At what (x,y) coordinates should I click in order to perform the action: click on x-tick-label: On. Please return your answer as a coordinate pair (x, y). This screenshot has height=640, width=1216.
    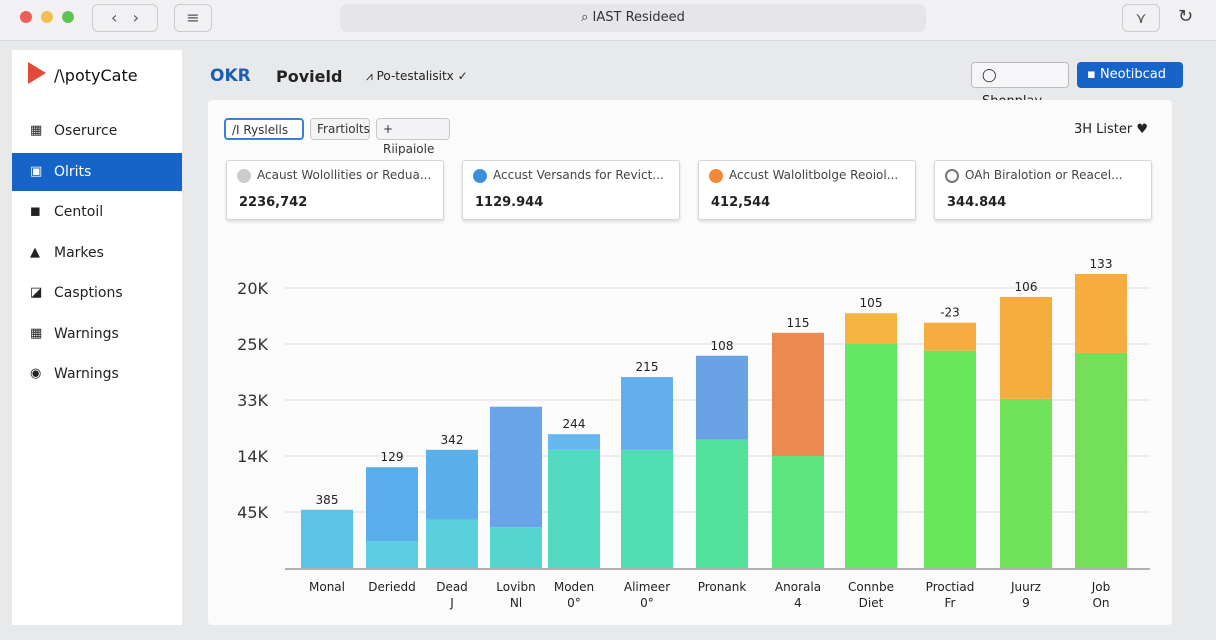
    Looking at the image, I should click on (1100, 603).